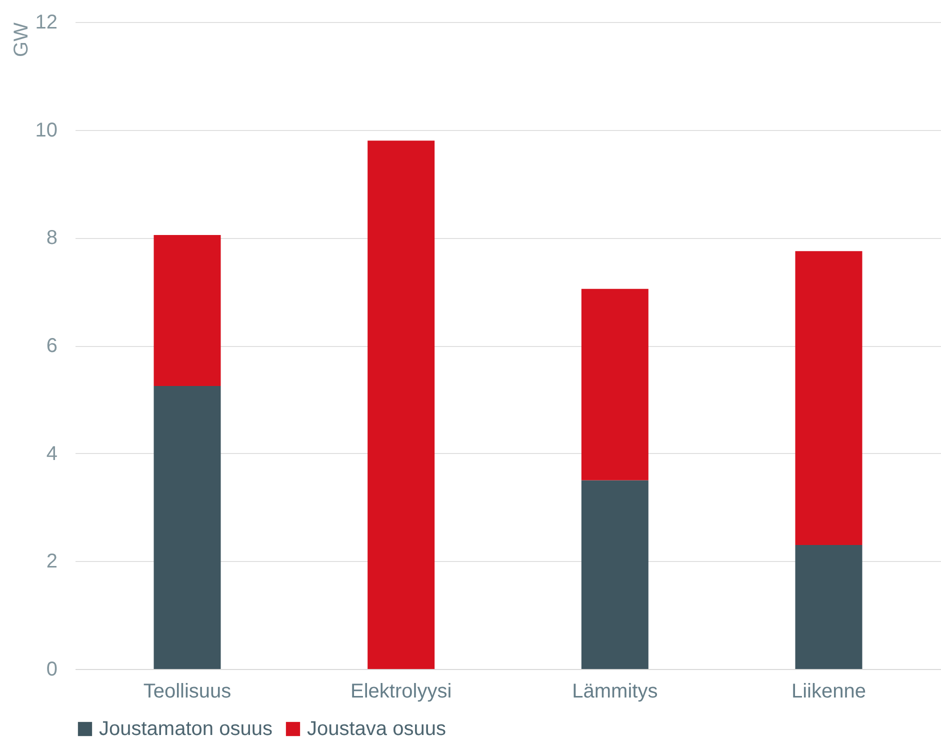 The image size is (941, 747). Describe the element at coordinates (615, 691) in the screenshot. I see `x-tick-label: Lämmitys` at that location.